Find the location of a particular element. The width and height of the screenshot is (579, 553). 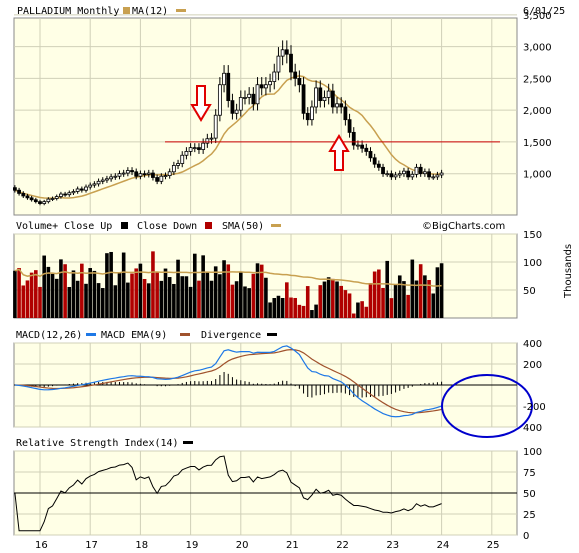

price-y-tick-label: 2,500 is located at coordinates (537, 79).